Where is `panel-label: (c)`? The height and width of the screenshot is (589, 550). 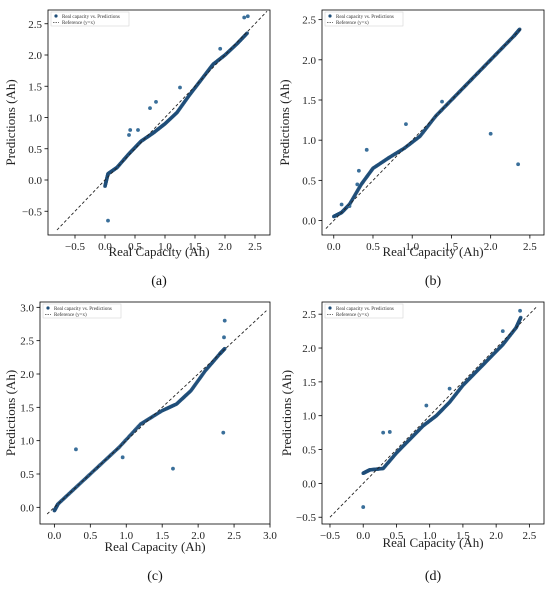
panel-label: (c) is located at coordinates (155, 576).